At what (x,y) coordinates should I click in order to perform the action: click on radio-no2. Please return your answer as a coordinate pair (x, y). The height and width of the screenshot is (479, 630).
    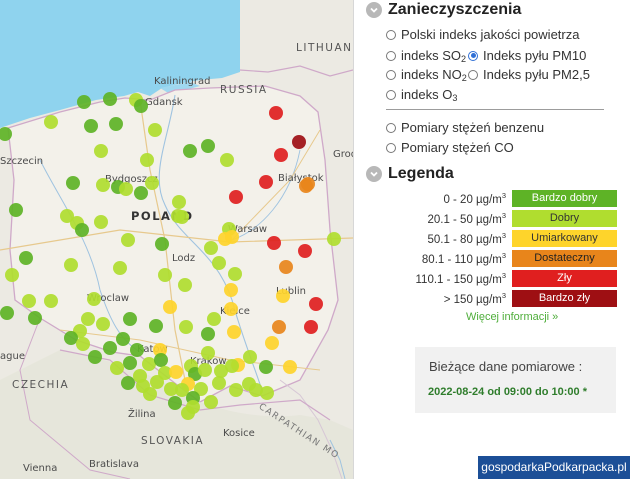
    Looking at the image, I should click on (391, 75).